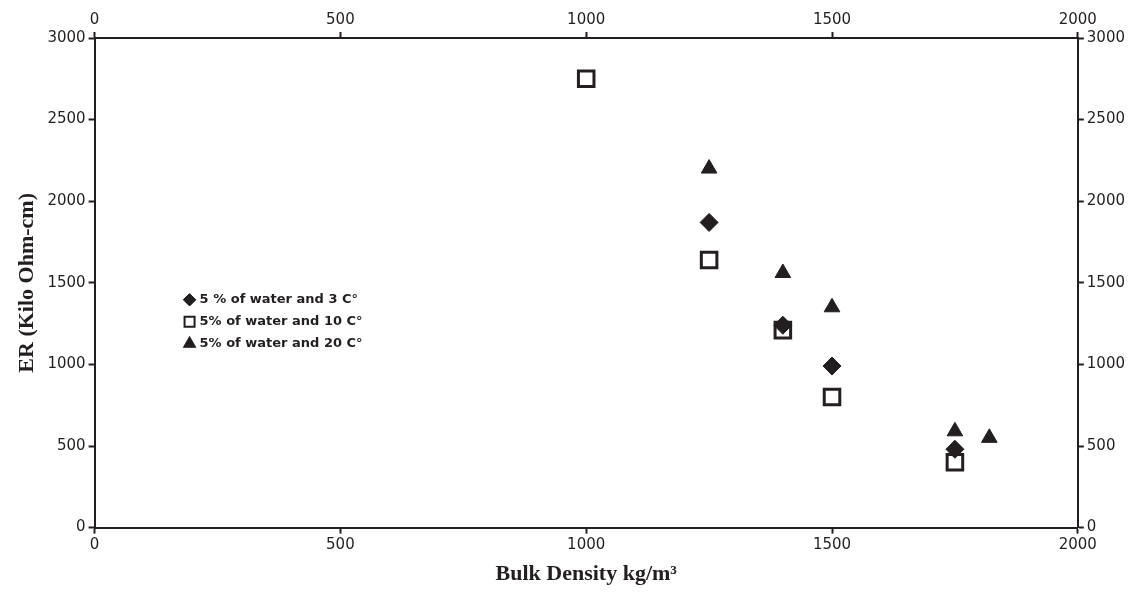 The width and height of the screenshot is (1138, 600). Describe the element at coordinates (586, 573) in the screenshot. I see `x-axis-title: Bulk Density kg/m³` at that location.